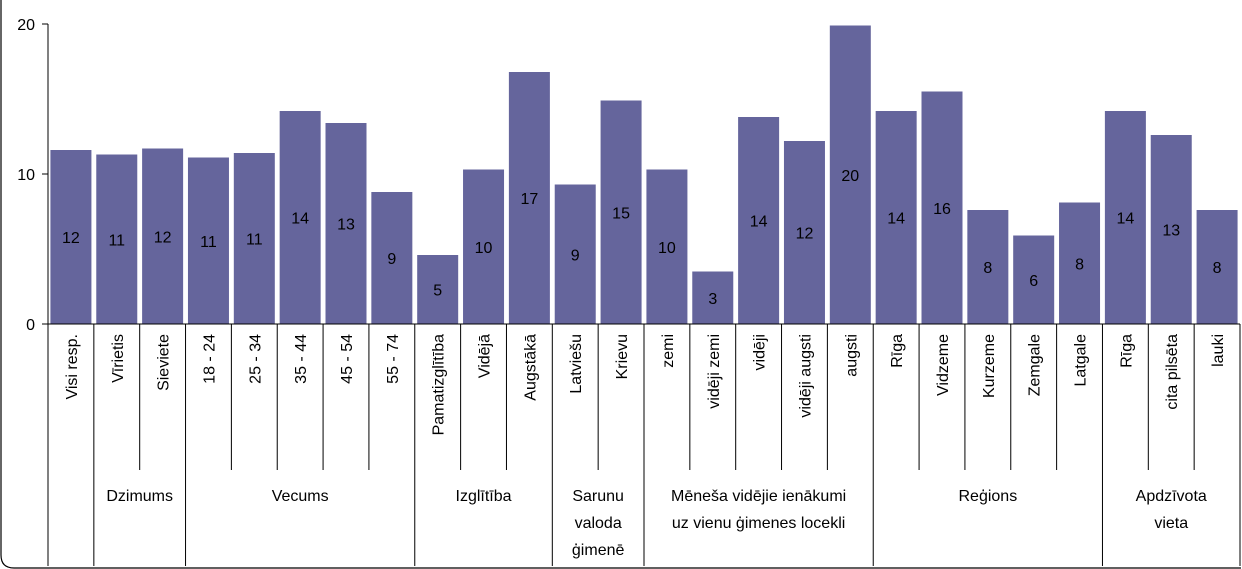 The width and height of the screenshot is (1242, 569). I want to click on group-label: Dzimums, so click(139, 496).